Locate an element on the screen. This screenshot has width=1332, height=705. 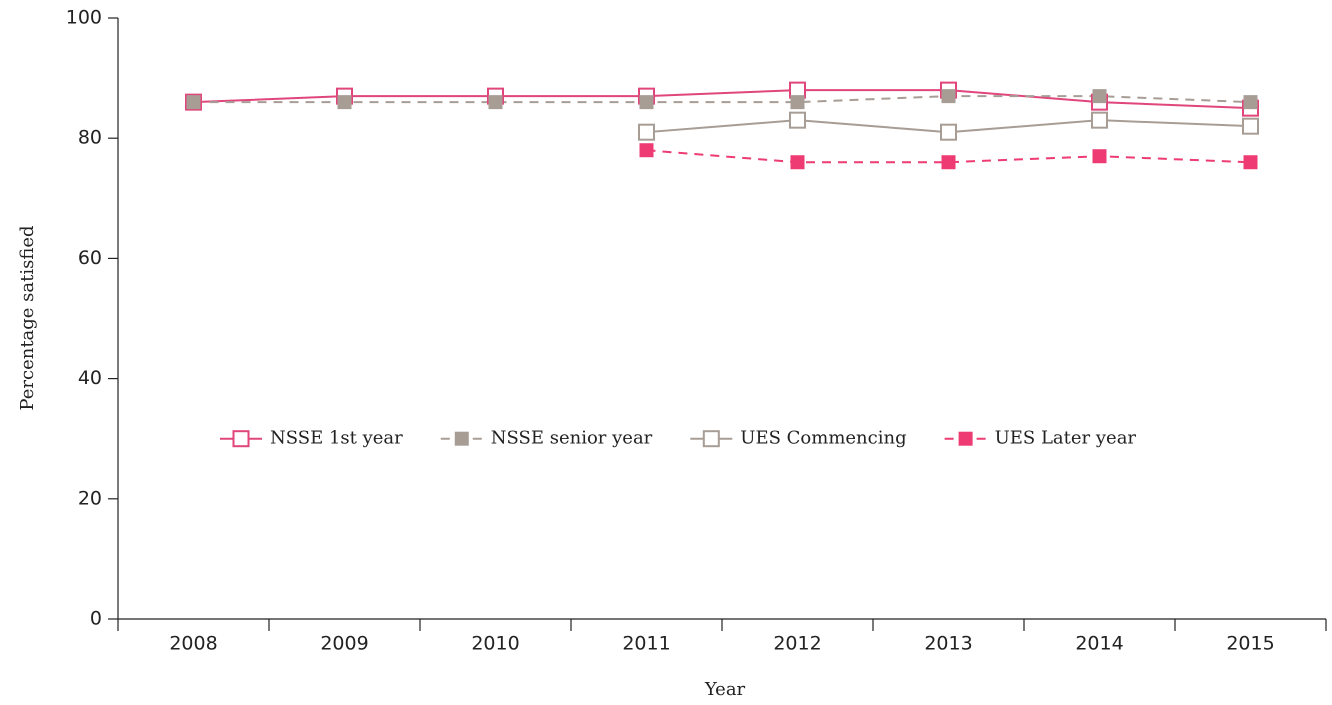
x-tick-label: 2013 is located at coordinates (948, 644).